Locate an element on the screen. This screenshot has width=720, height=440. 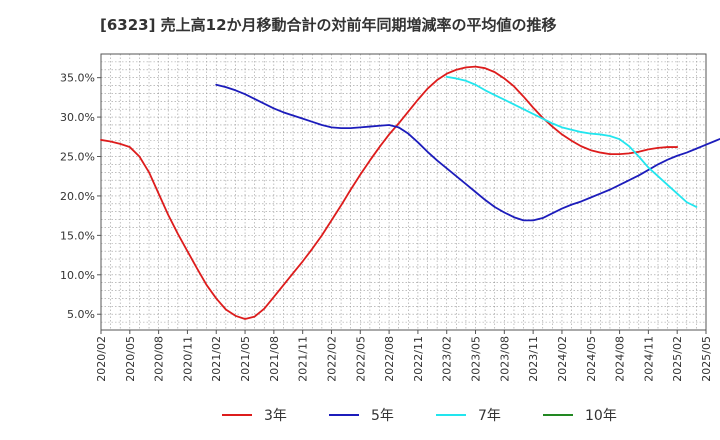
x-tick-label: 2022/11 is located at coordinates (418, 359).